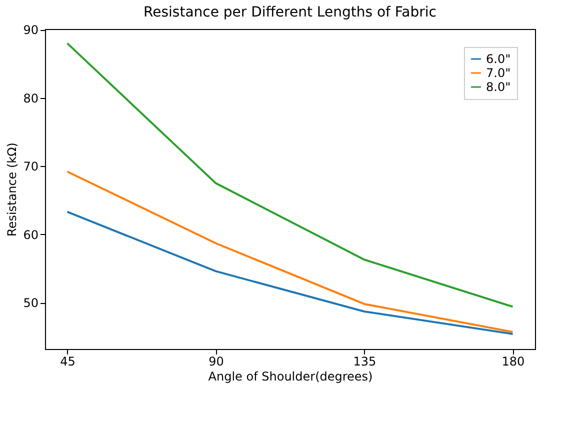 This screenshot has width=579, height=422. I want to click on legend-label: 8.0", so click(498, 87).